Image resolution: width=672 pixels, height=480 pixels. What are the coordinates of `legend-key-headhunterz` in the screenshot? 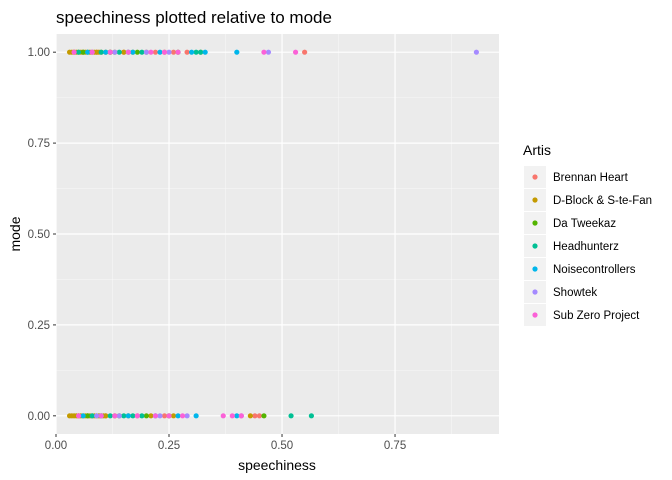 It's located at (535, 246).